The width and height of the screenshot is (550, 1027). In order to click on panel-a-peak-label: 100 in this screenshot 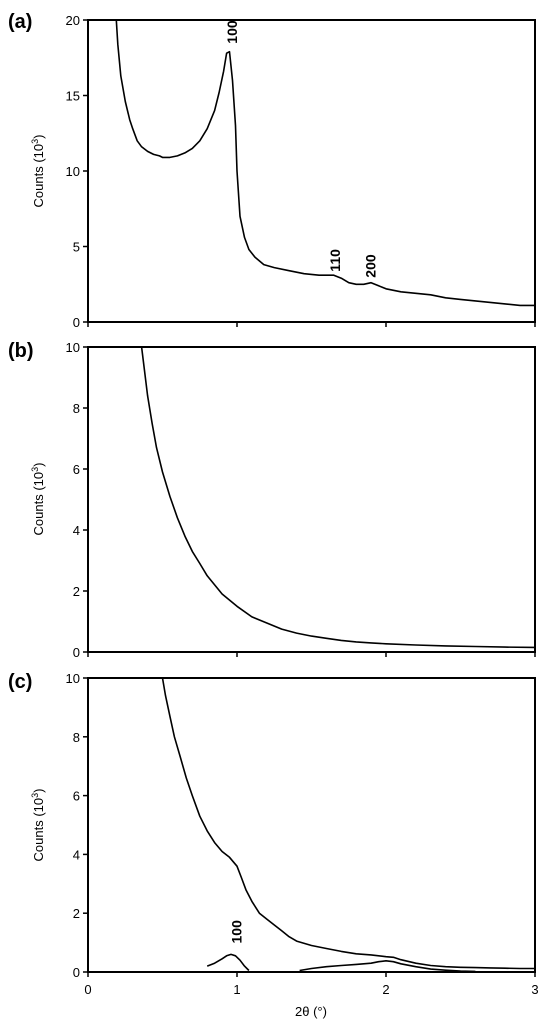, I will do `click(232, 32)`.